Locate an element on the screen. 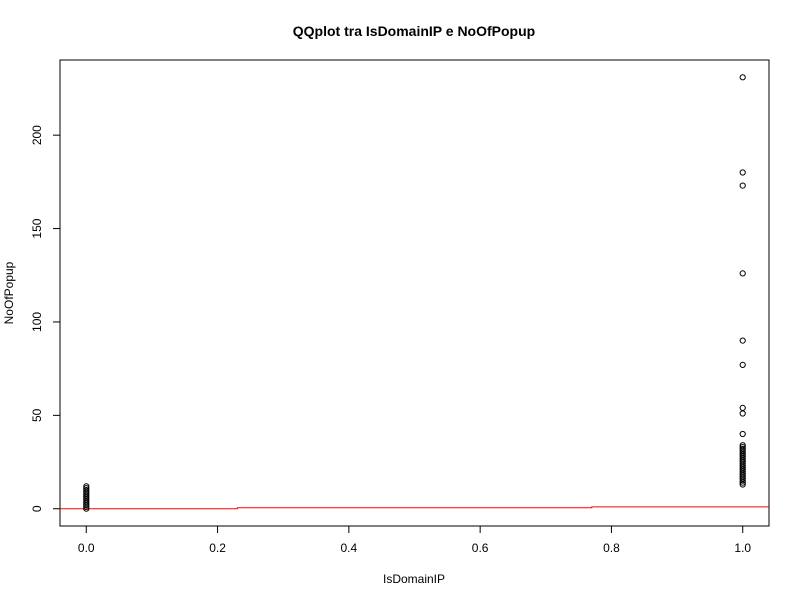 This screenshot has width=800, height=600. y-tick-label: 200 is located at coordinates (37, 135).